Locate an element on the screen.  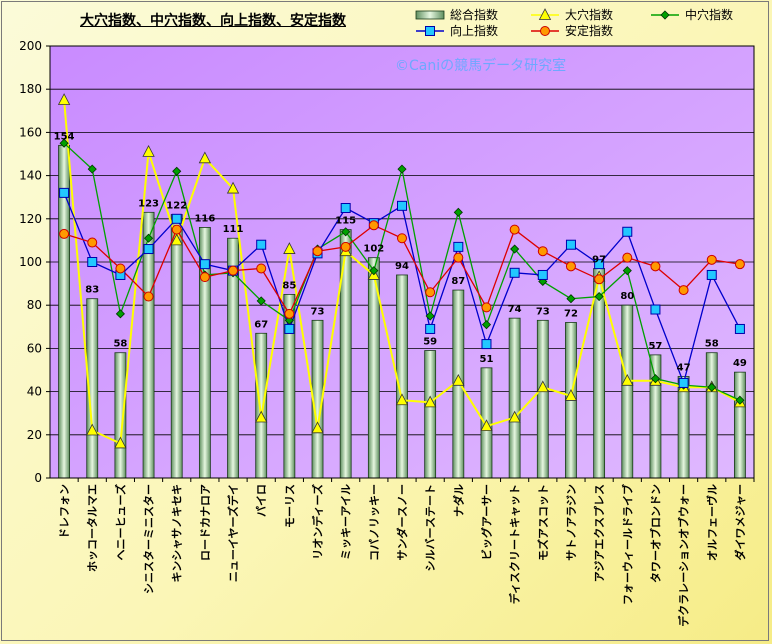
bar-value-label: 72 is located at coordinates (571, 313).